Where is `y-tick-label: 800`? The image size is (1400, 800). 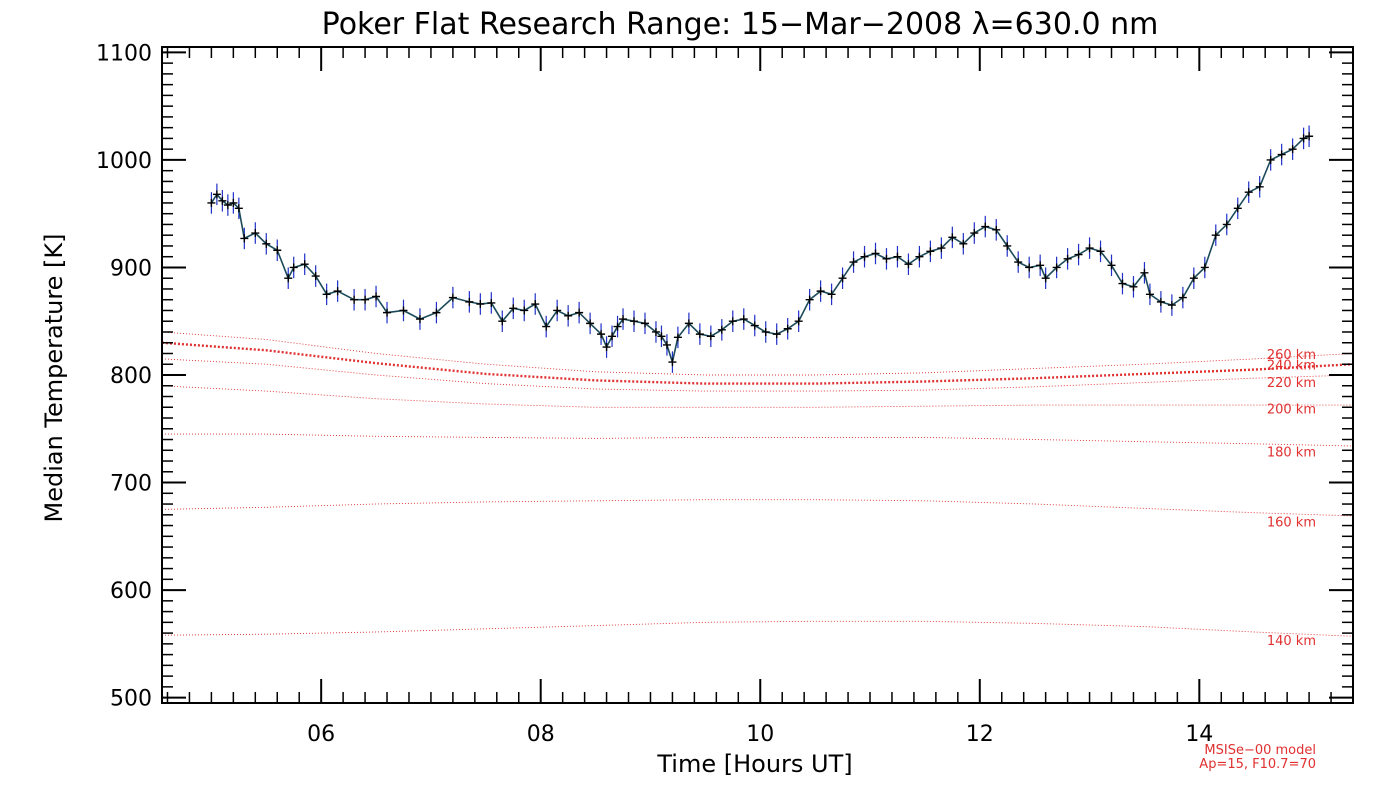 y-tick-label: 800 is located at coordinates (131, 376).